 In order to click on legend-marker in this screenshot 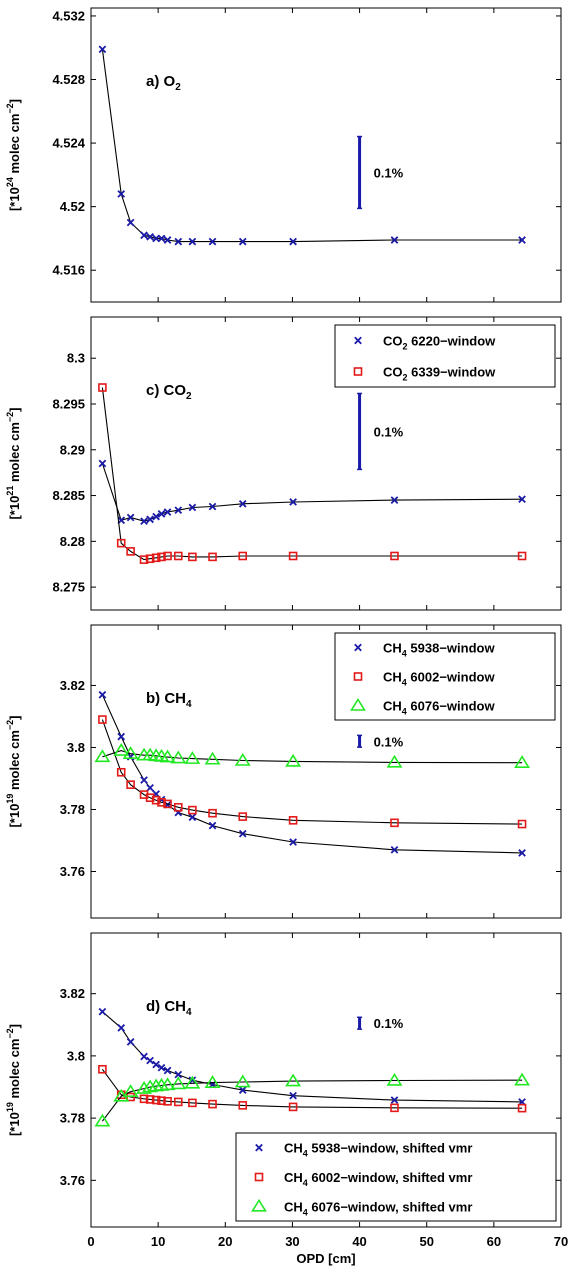, I will do `click(259, 1147)`.